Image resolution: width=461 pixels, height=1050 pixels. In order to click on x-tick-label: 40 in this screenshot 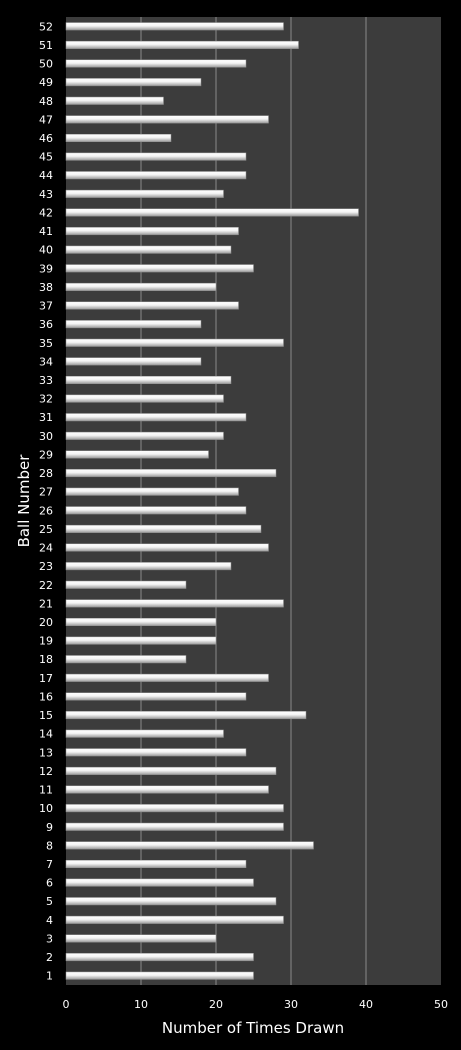, I will do `click(366, 1004)`.